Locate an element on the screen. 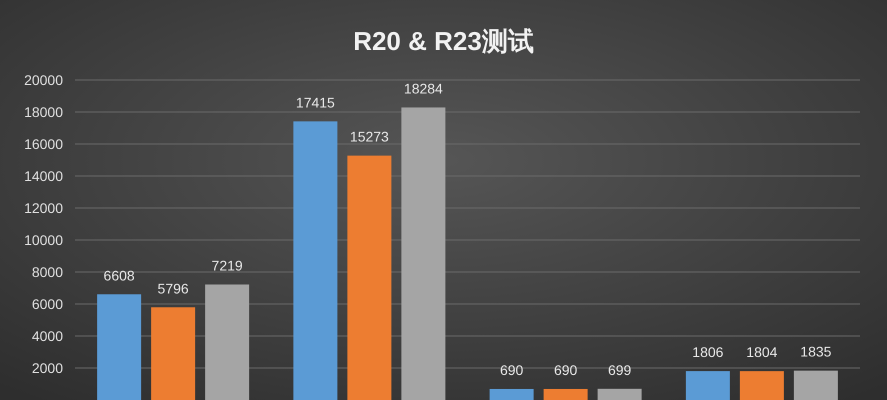  data-label: 18284 is located at coordinates (424, 88).